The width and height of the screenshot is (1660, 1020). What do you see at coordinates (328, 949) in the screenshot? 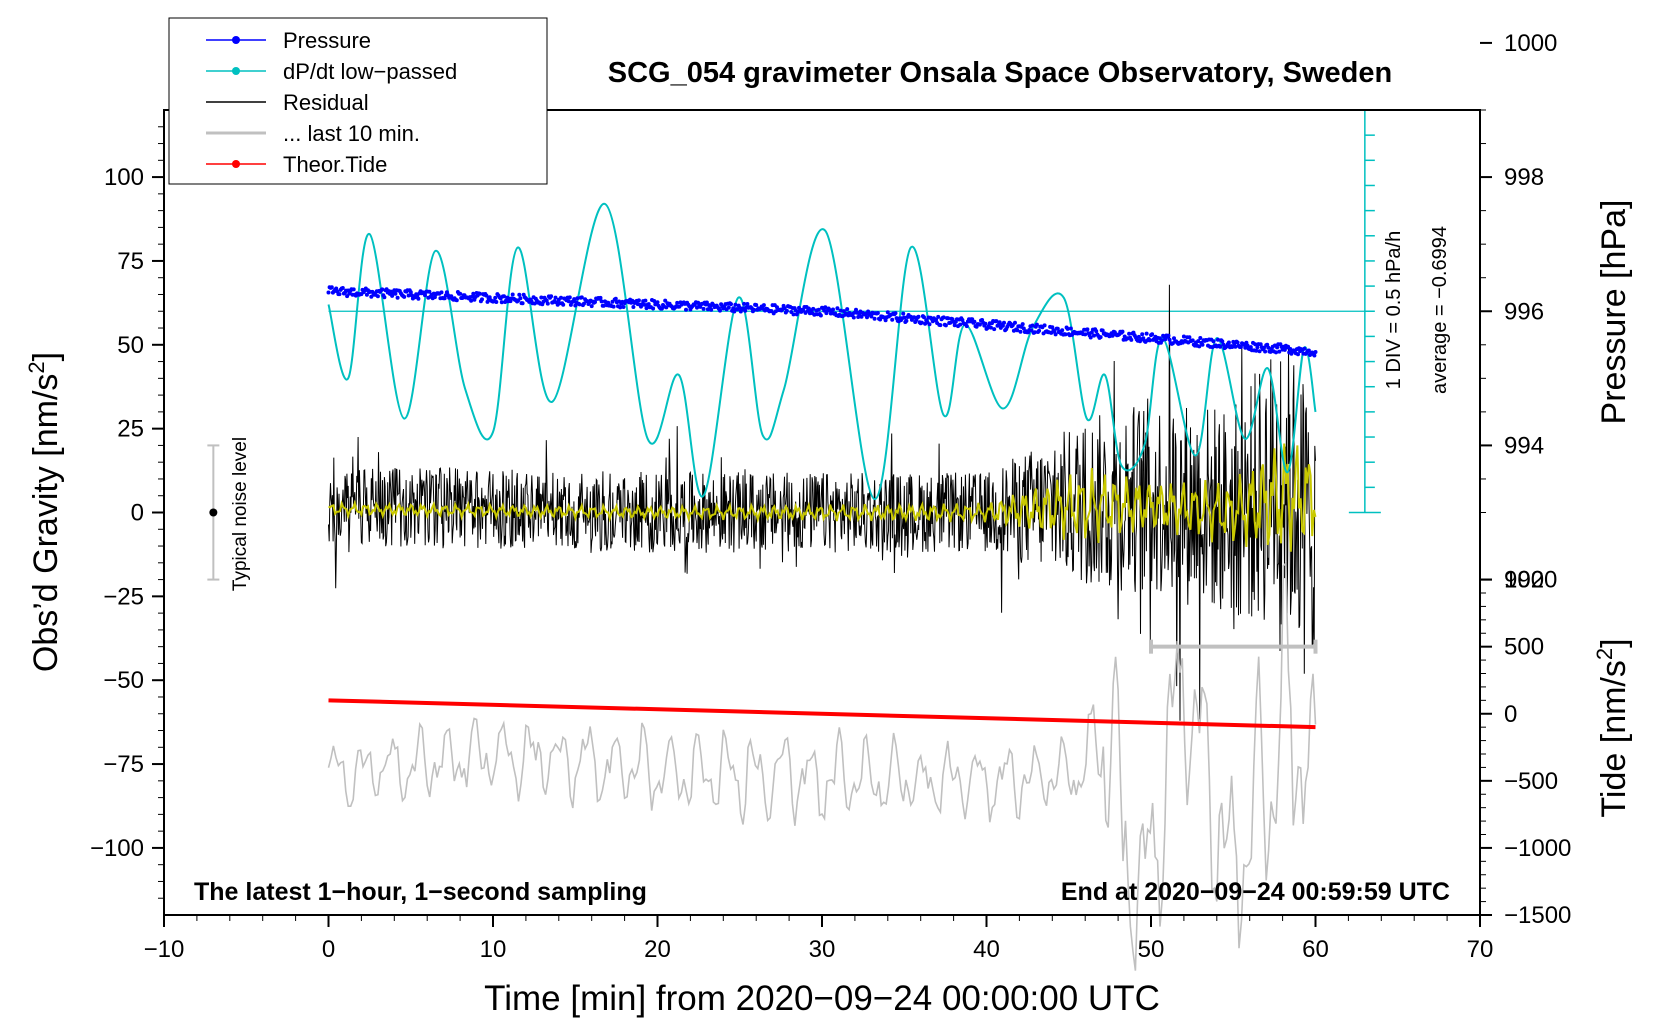
I see `x-tick-label: 0` at bounding box center [328, 949].